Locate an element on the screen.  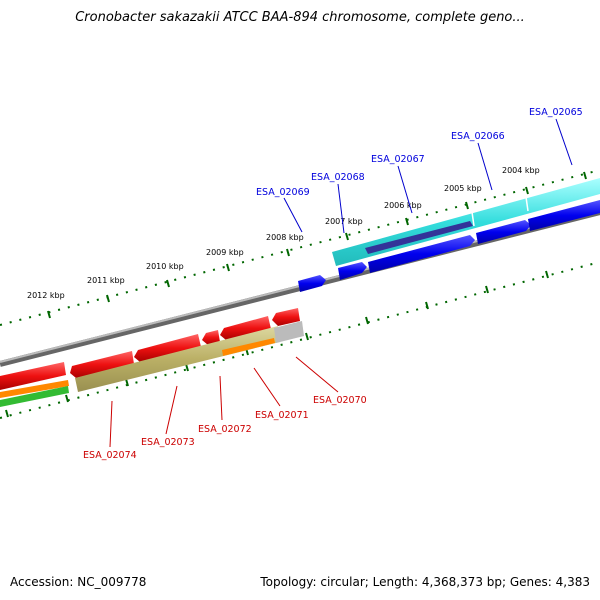
gene-label: ESA_02066 is located at coordinates (478, 136).